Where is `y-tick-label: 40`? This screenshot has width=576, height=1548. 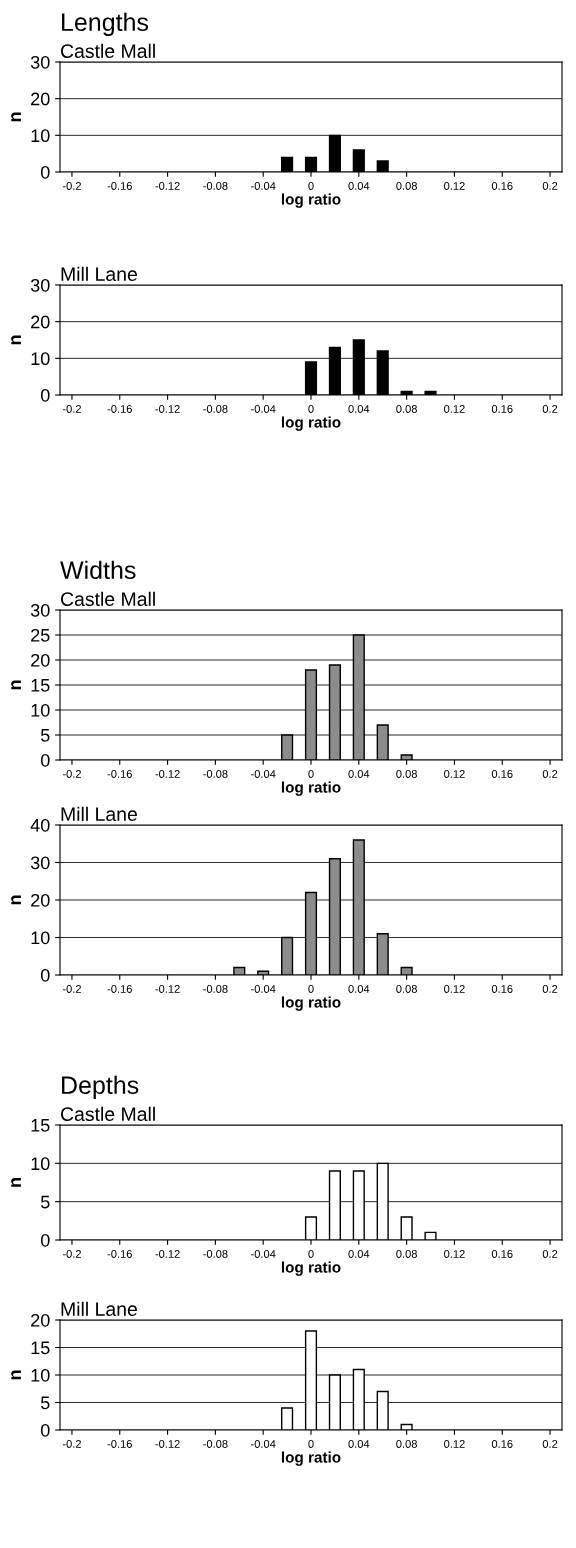 y-tick-label: 40 is located at coordinates (40, 825).